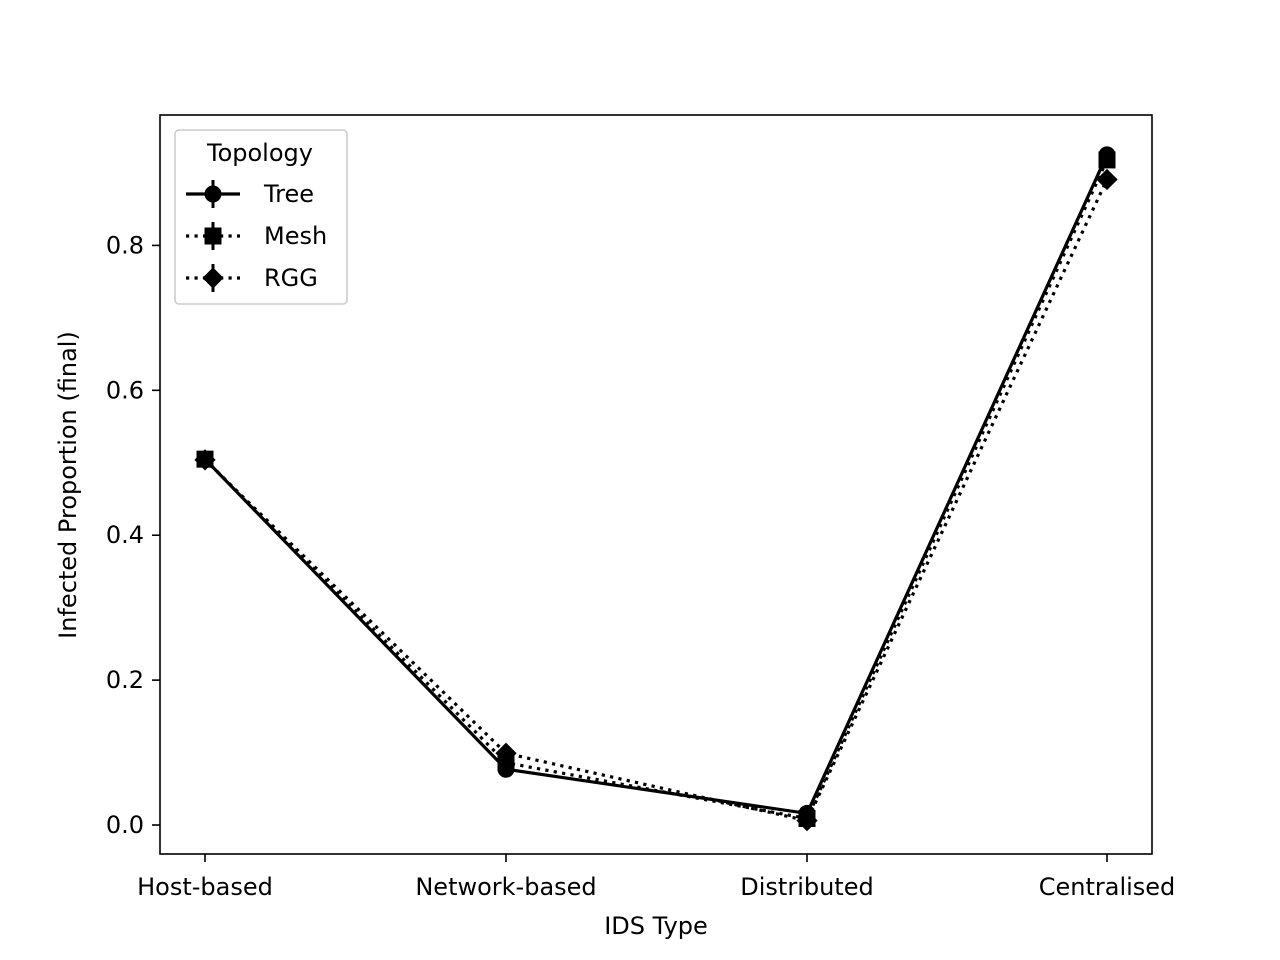 This screenshot has height=960, width=1280. Describe the element at coordinates (250, 194) in the screenshot. I see `legend-item: Tree` at that location.